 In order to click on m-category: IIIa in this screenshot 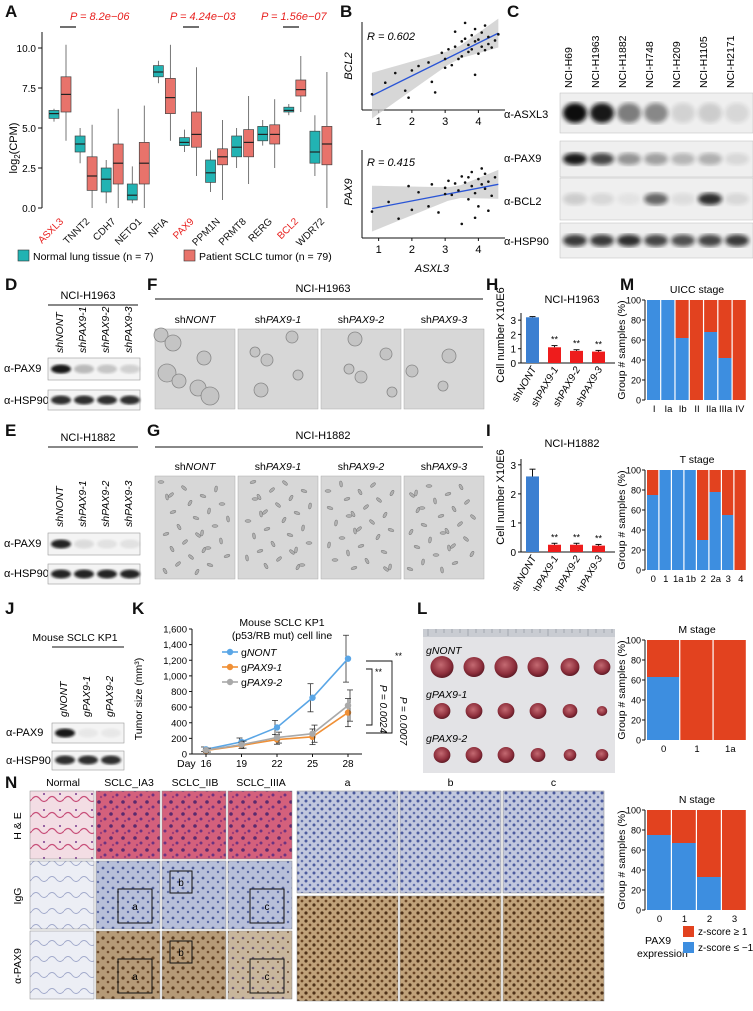, I will do `click(726, 409)`.